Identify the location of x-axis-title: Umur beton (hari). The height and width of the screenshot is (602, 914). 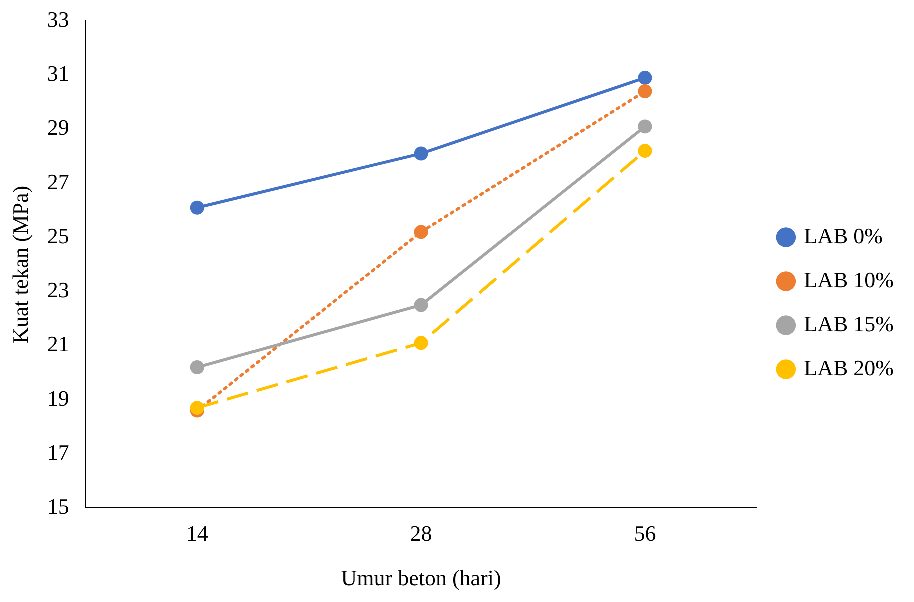
(421, 578).